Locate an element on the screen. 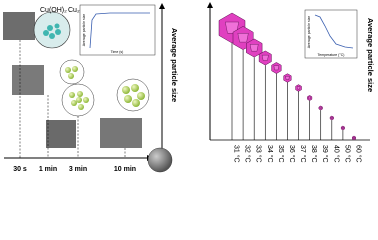 The image size is (378, 240). temperature-label: 50 °C is located at coordinates (347, 154).